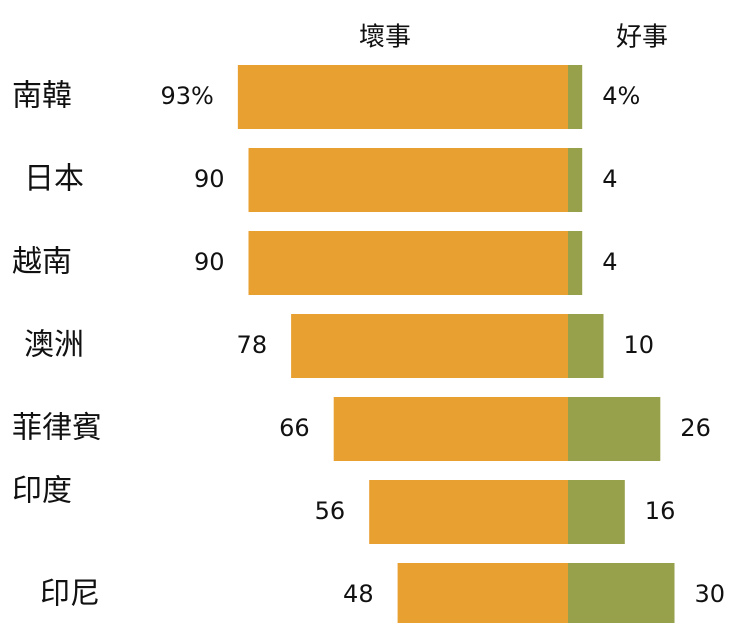 This screenshot has height=623, width=734. What do you see at coordinates (621, 96) in the screenshot?
I see `data-label: 4%` at bounding box center [621, 96].